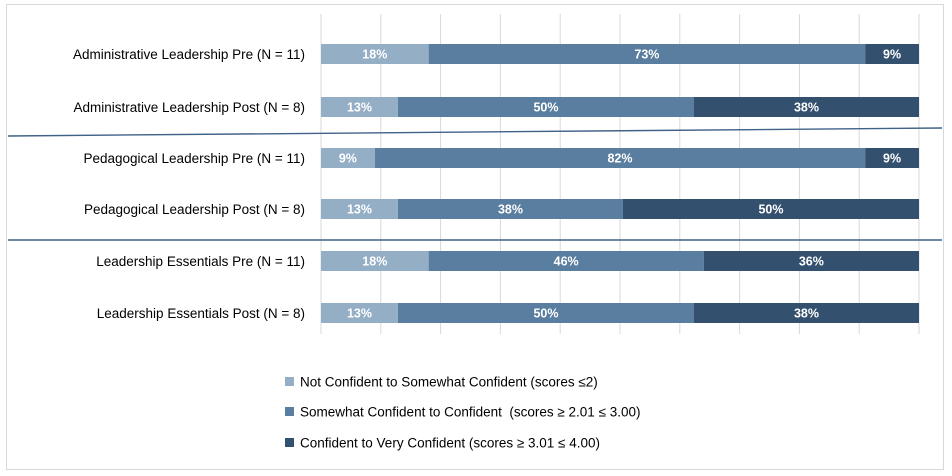 This screenshot has width=952, height=476. Describe the element at coordinates (189, 54) in the screenshot. I see `category-label: Administrative Leadership Pre (N = 11)` at that location.